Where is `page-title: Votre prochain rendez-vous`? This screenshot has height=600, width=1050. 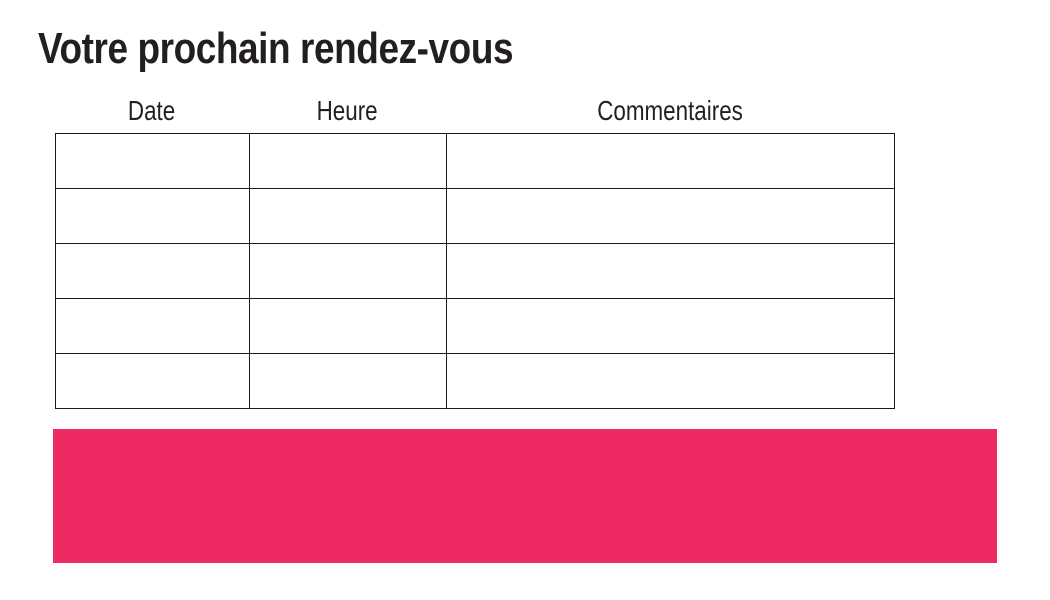 page-title: Votre prochain rendez-vous is located at coordinates (321, 49).